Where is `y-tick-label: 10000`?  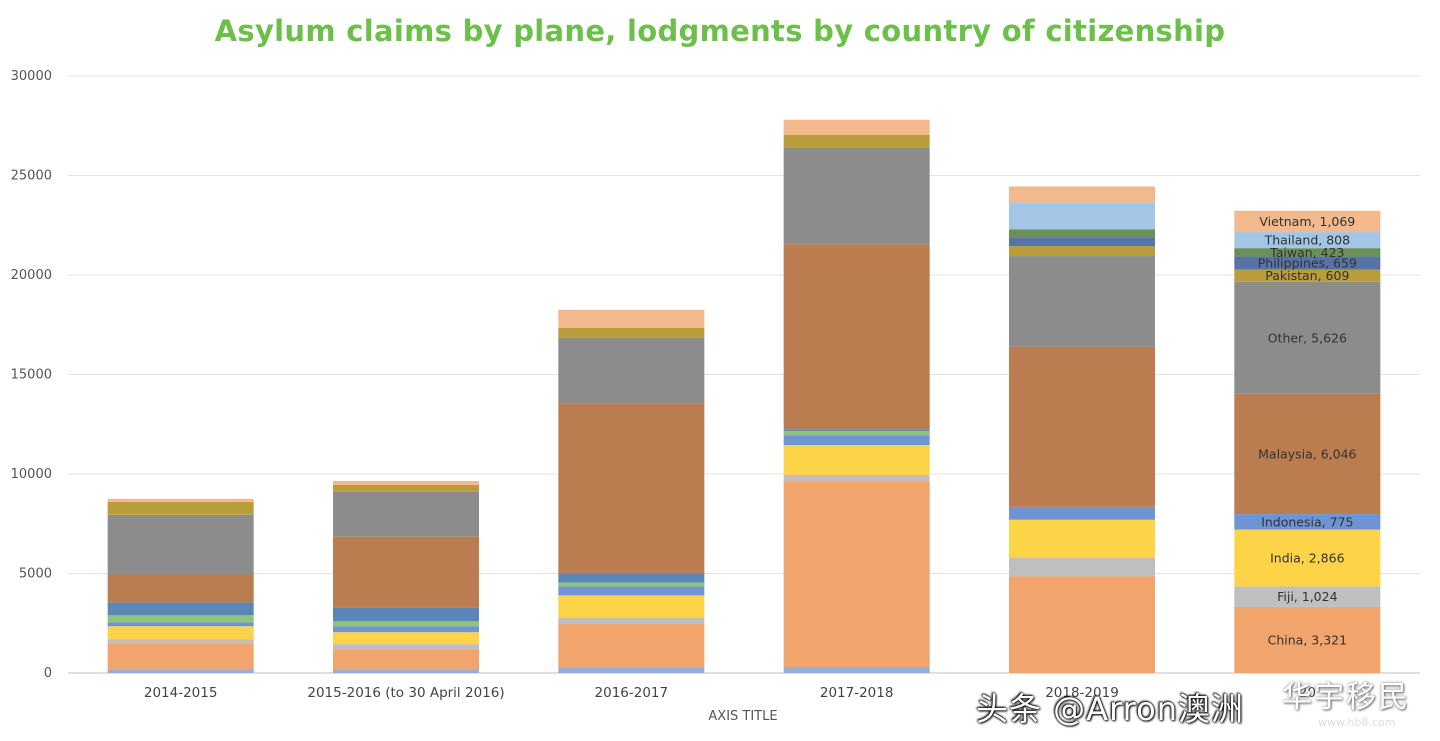
y-tick-label: 10000 is located at coordinates (31, 474).